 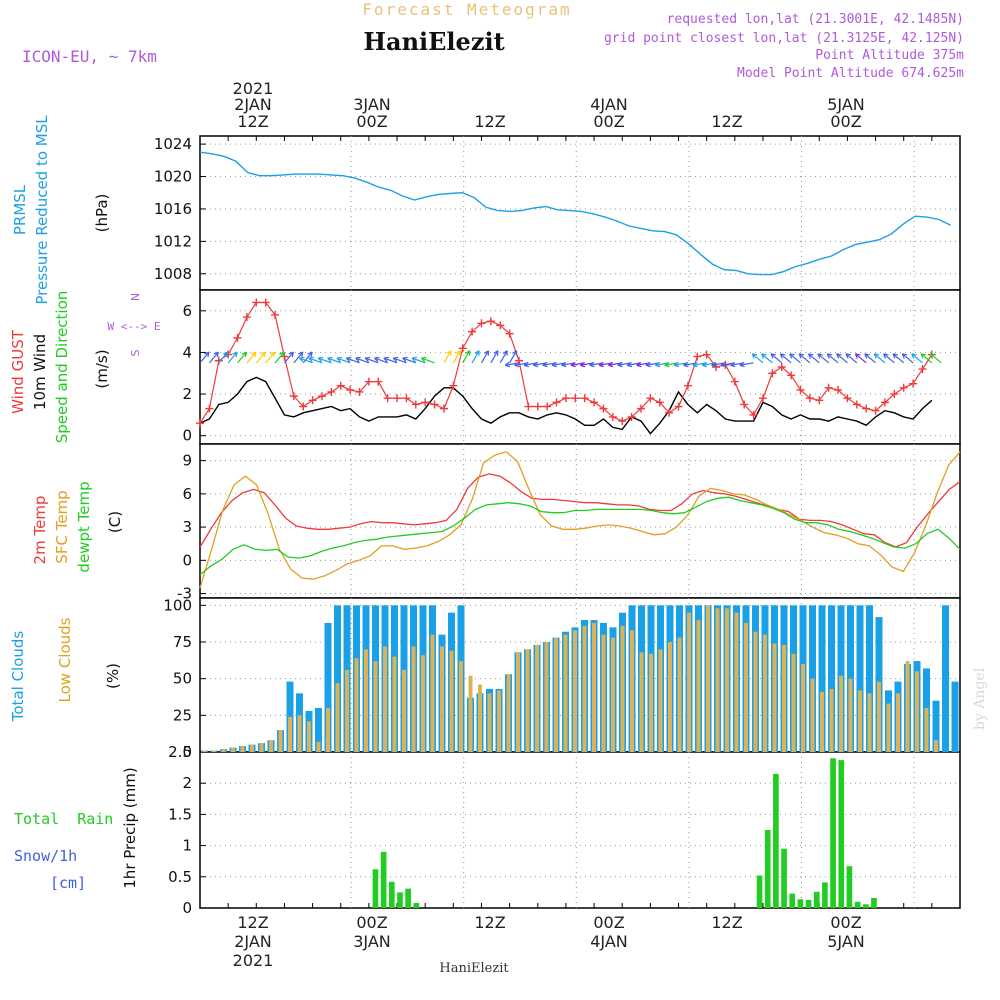 I want to click on compass-n: N, so click(x=135, y=297).